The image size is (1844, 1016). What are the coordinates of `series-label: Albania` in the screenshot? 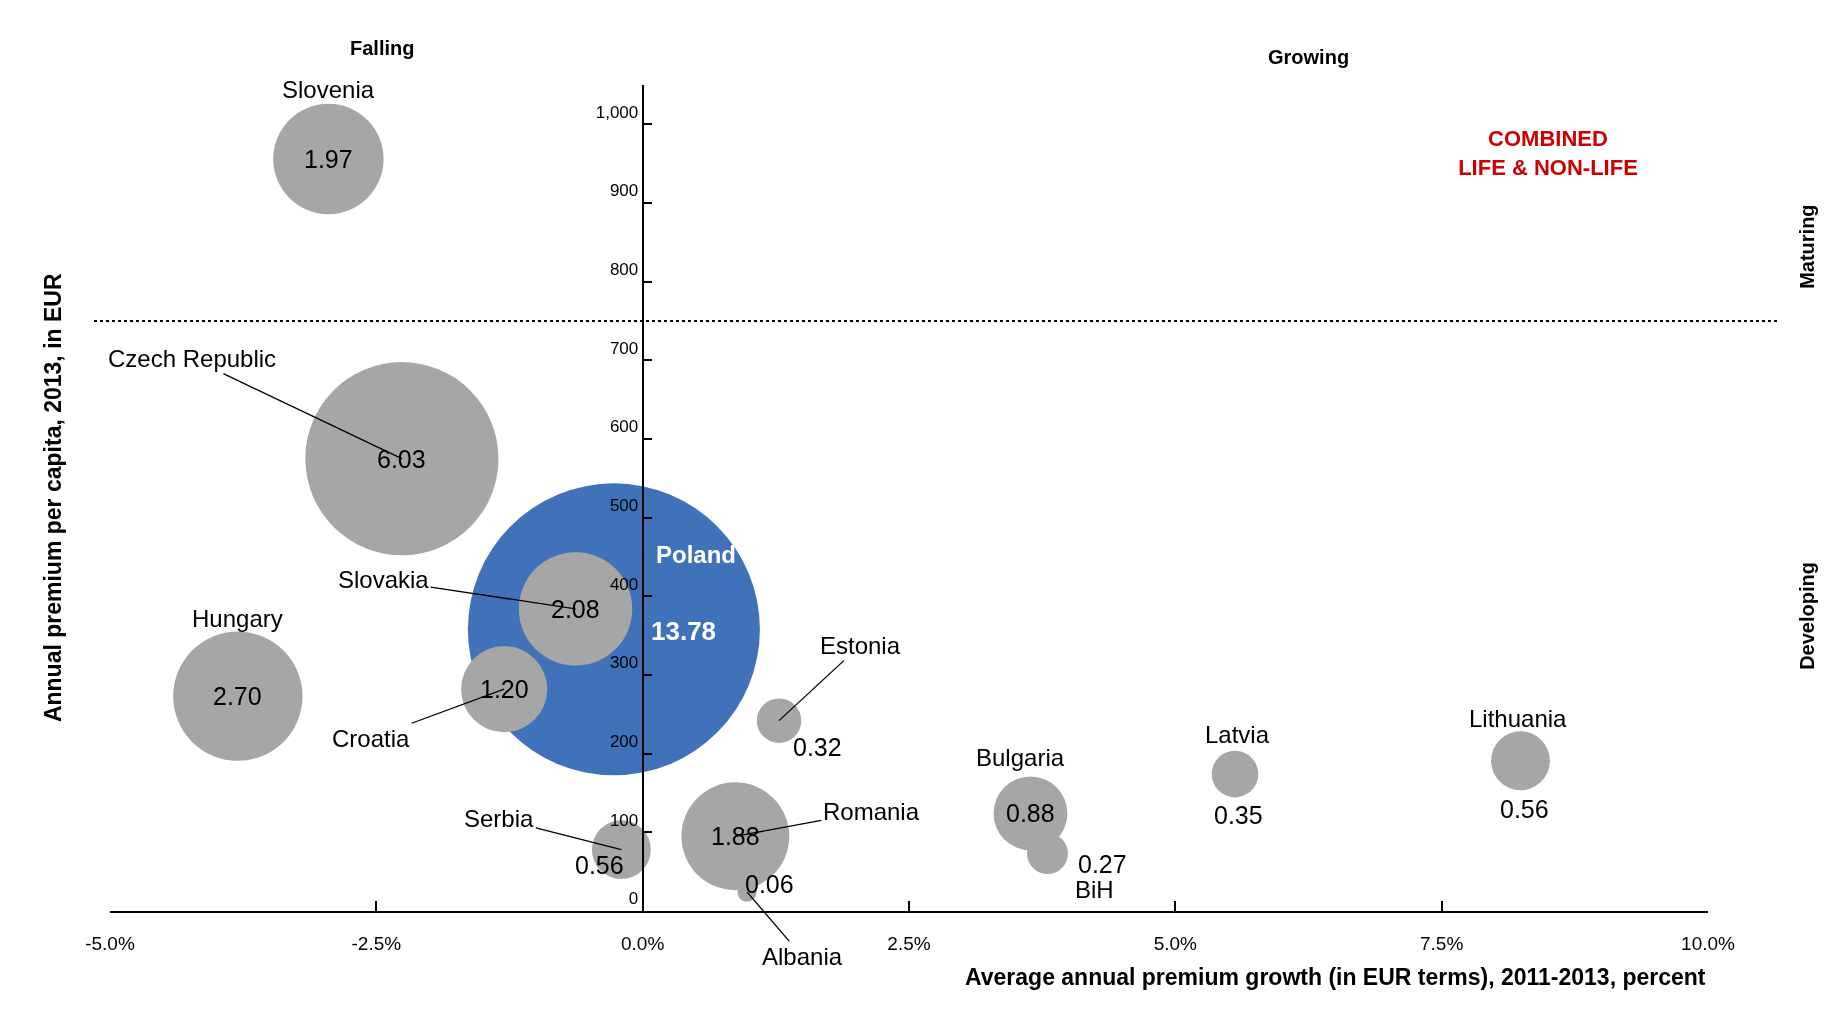 It's located at (802, 956).